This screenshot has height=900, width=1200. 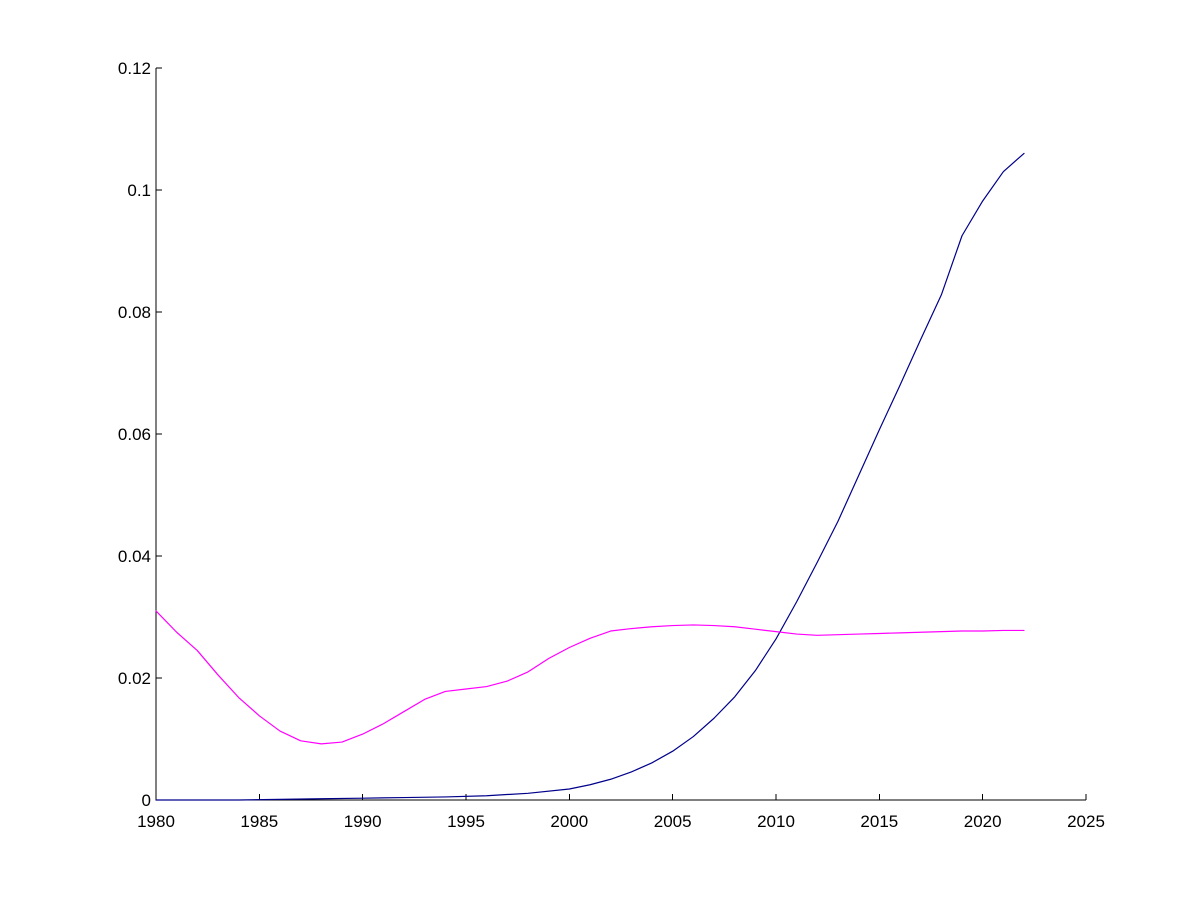 I want to click on x-tick-label: 1980, so click(x=156, y=821).